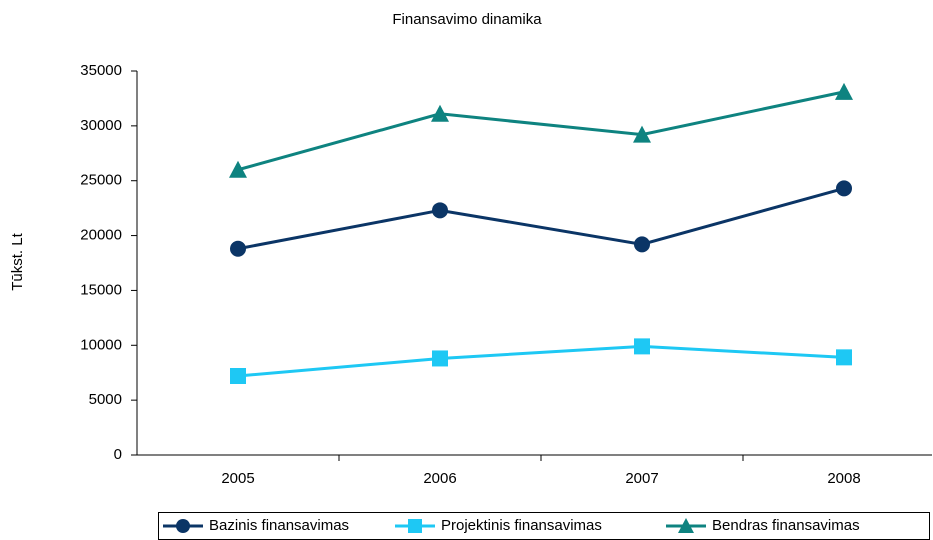  Describe the element at coordinates (17, 261) in the screenshot. I see `y-axis-label: Tūkst. Lt` at that location.